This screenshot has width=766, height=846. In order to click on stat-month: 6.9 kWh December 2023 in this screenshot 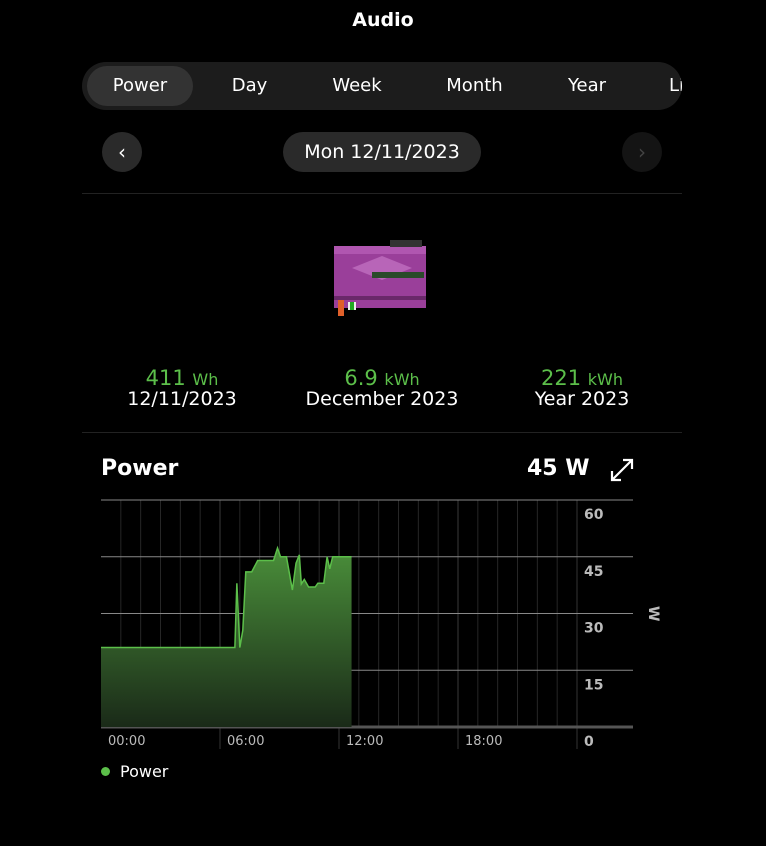, I will do `click(382, 388)`.